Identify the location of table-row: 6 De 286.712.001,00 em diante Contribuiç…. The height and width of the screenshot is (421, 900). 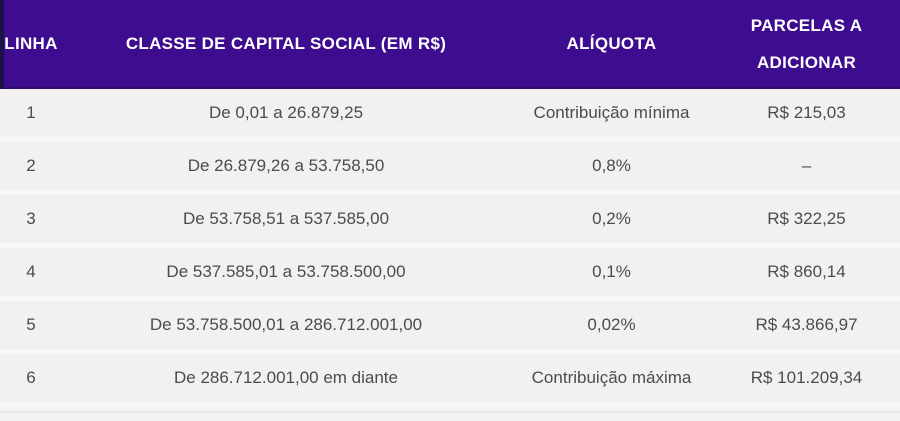
(450, 380).